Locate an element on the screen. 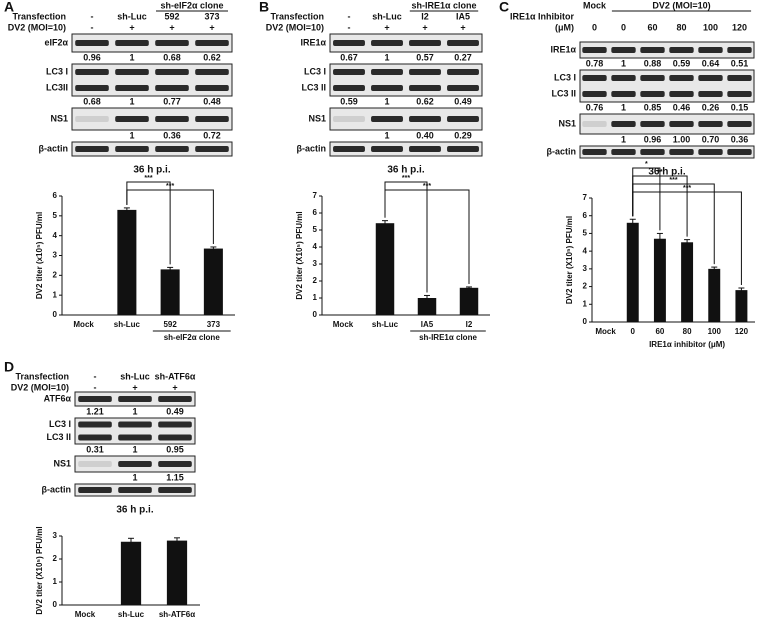  quant-value: 0.96 is located at coordinates (92, 57).